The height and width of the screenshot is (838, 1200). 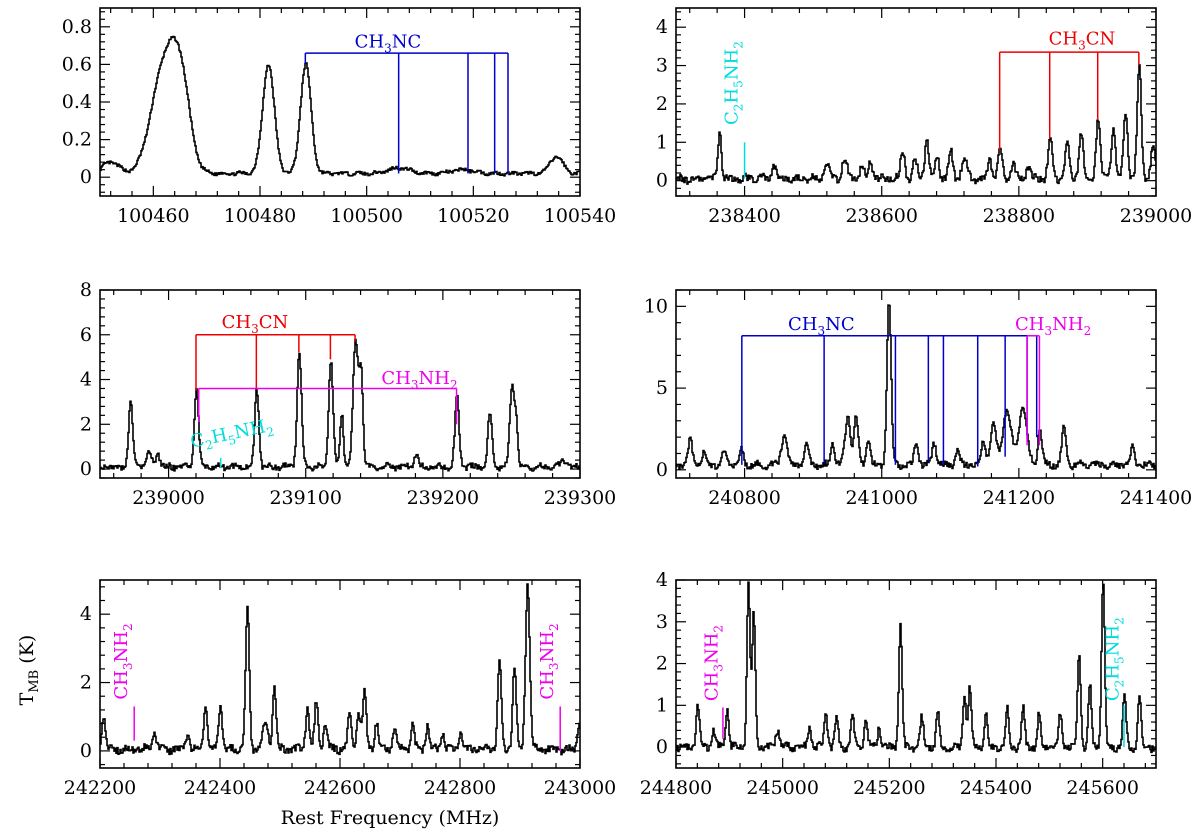 What do you see at coordinates (1156, 498) in the screenshot?
I see `x-tick-label: 241400` at bounding box center [1156, 498].